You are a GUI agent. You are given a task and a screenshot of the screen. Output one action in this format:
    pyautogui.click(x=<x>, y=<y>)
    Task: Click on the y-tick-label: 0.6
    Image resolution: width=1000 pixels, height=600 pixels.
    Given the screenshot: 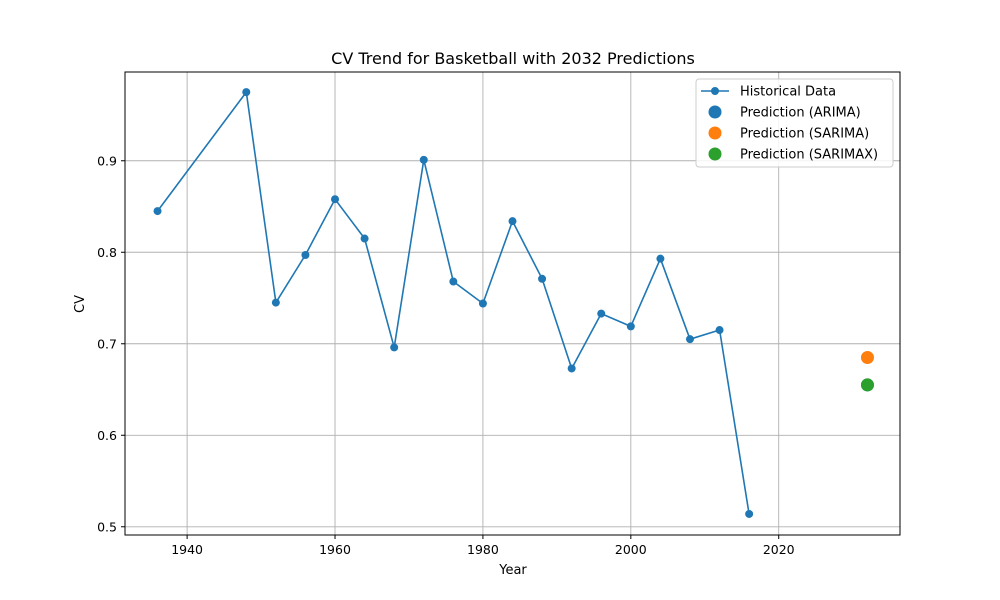 What is the action you would take?
    pyautogui.click(x=107, y=435)
    